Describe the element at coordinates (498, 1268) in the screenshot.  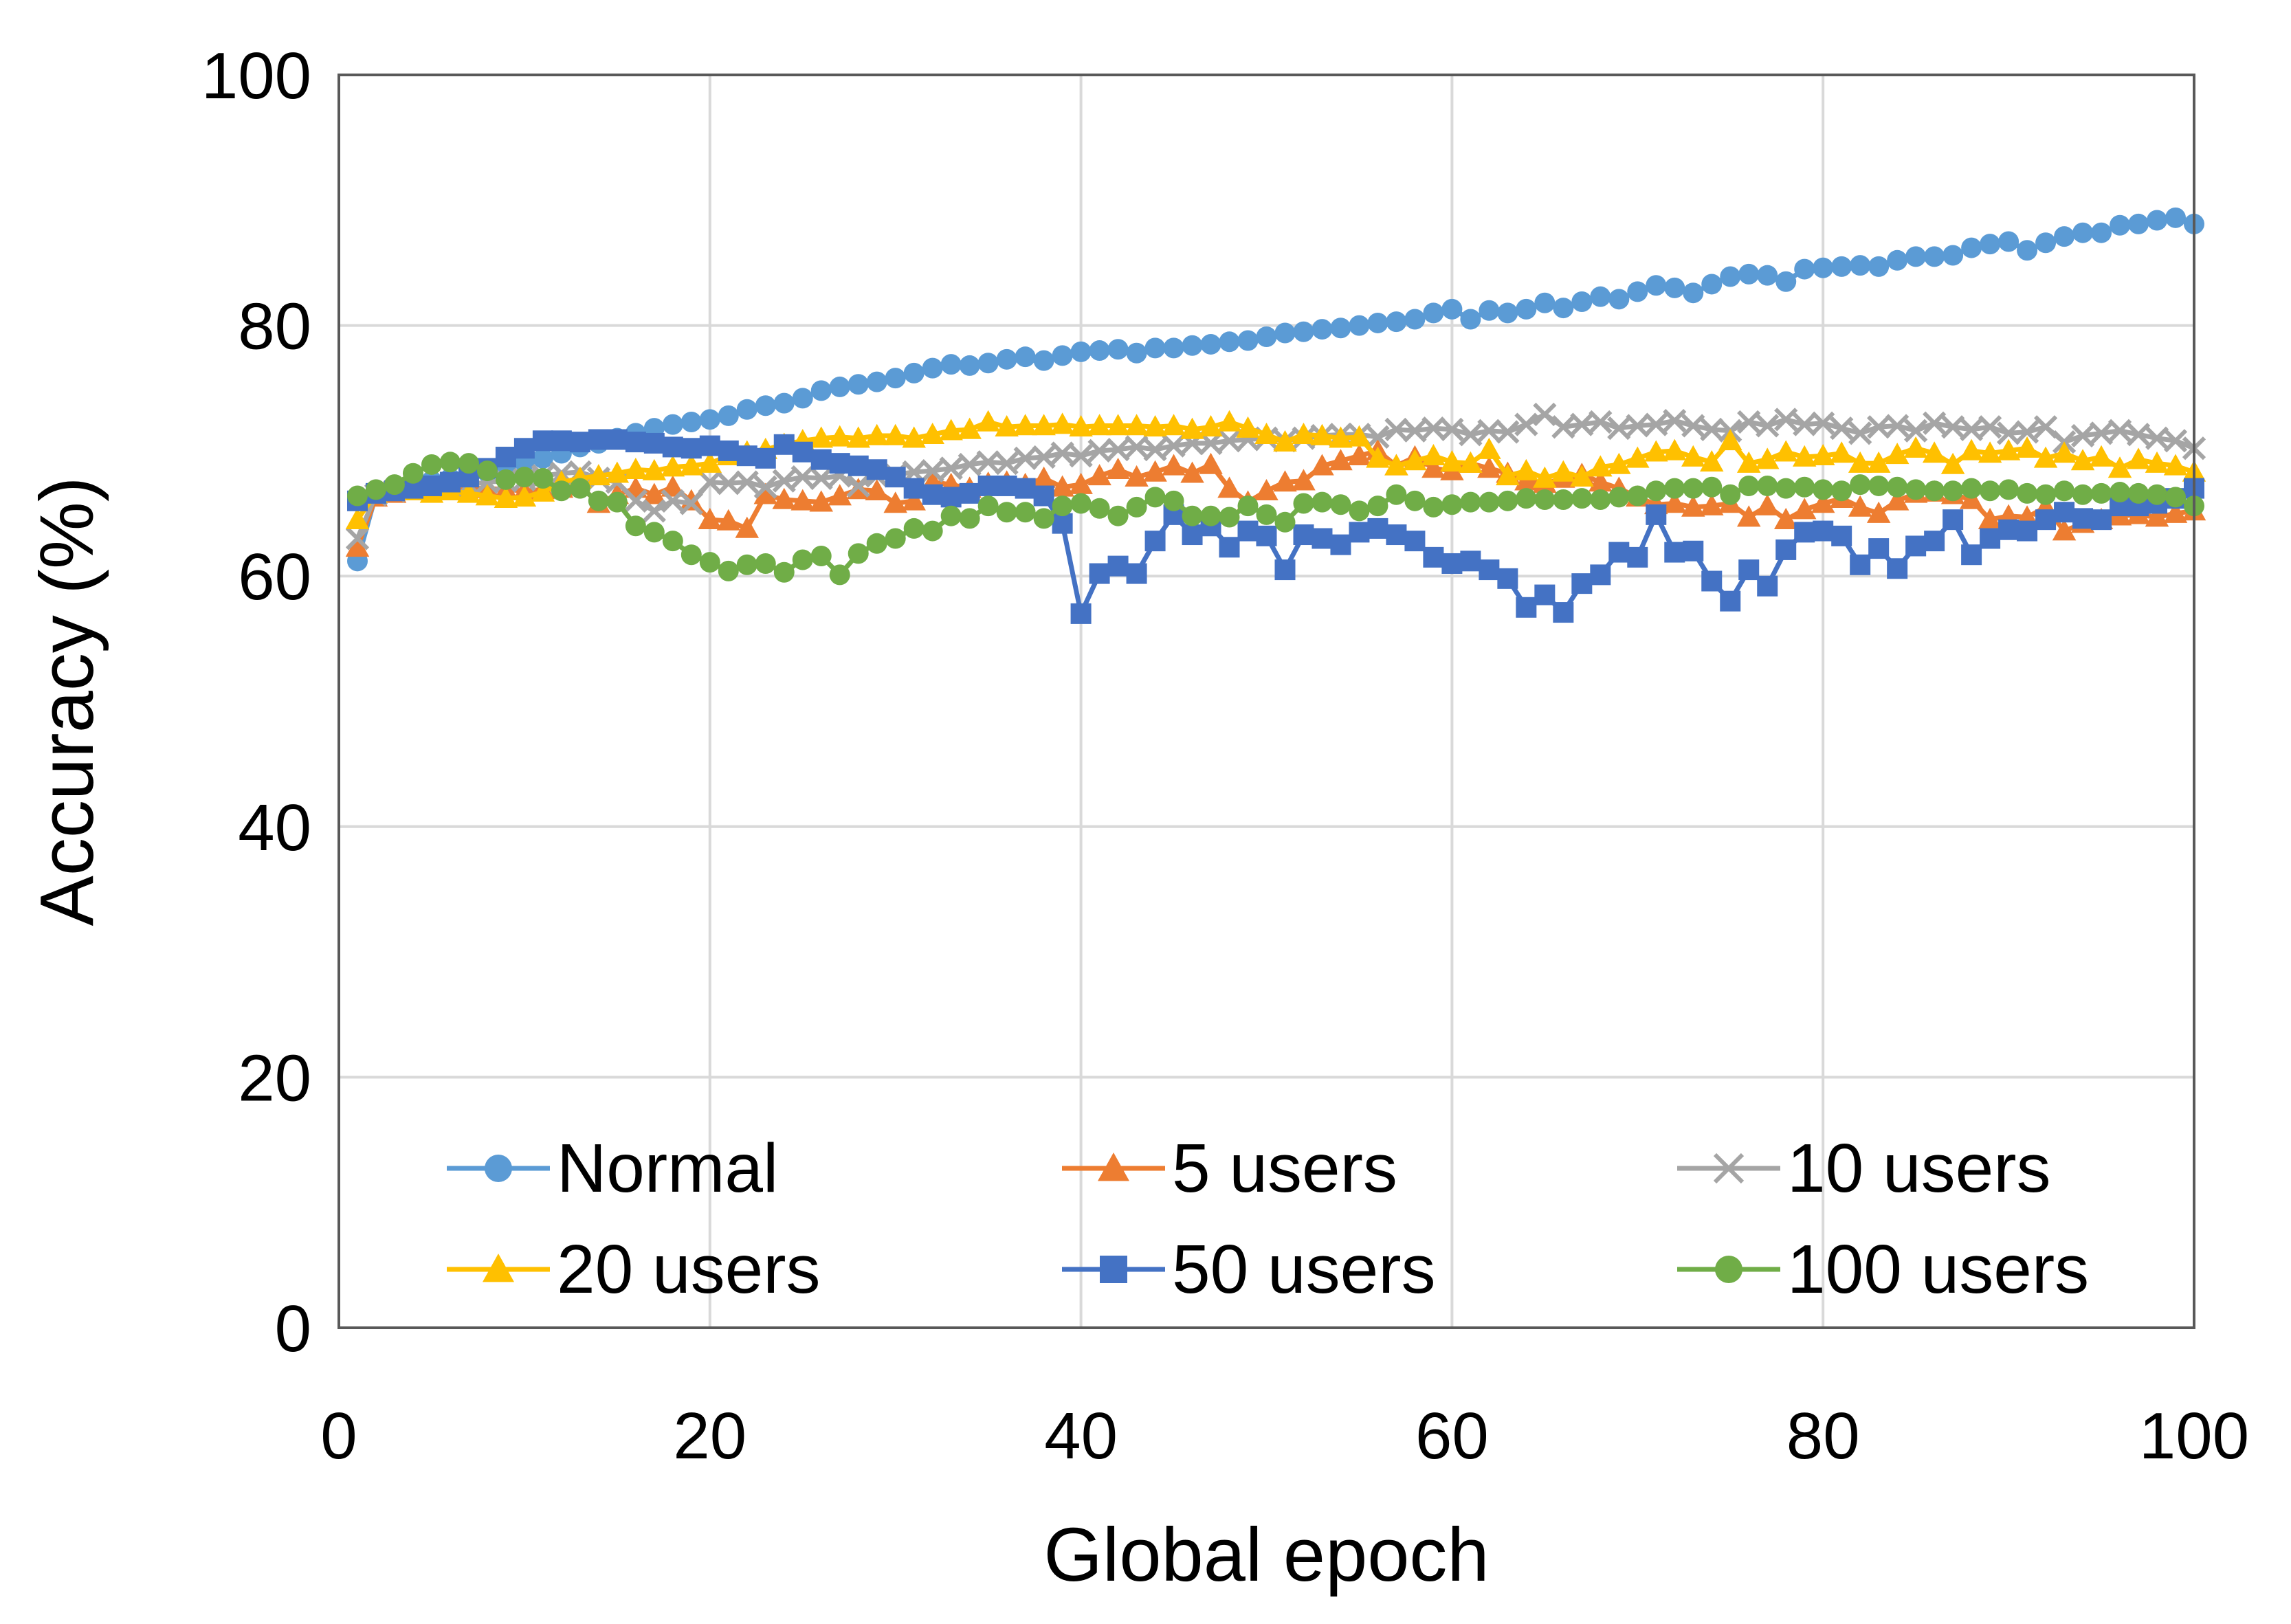
I see `legend-marker-20-users` at that location.